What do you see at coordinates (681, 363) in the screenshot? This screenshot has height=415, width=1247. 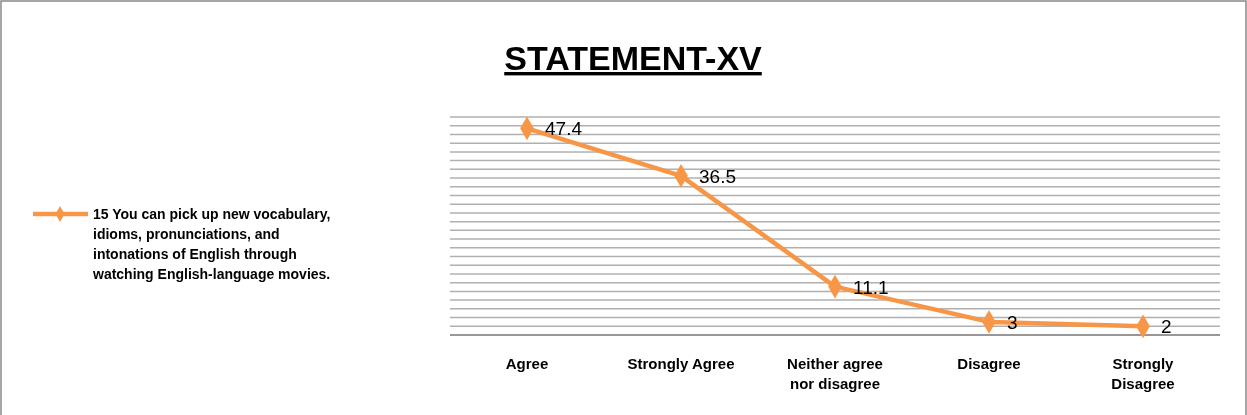 I see `x-tick-label: Strongly Agree` at bounding box center [681, 363].